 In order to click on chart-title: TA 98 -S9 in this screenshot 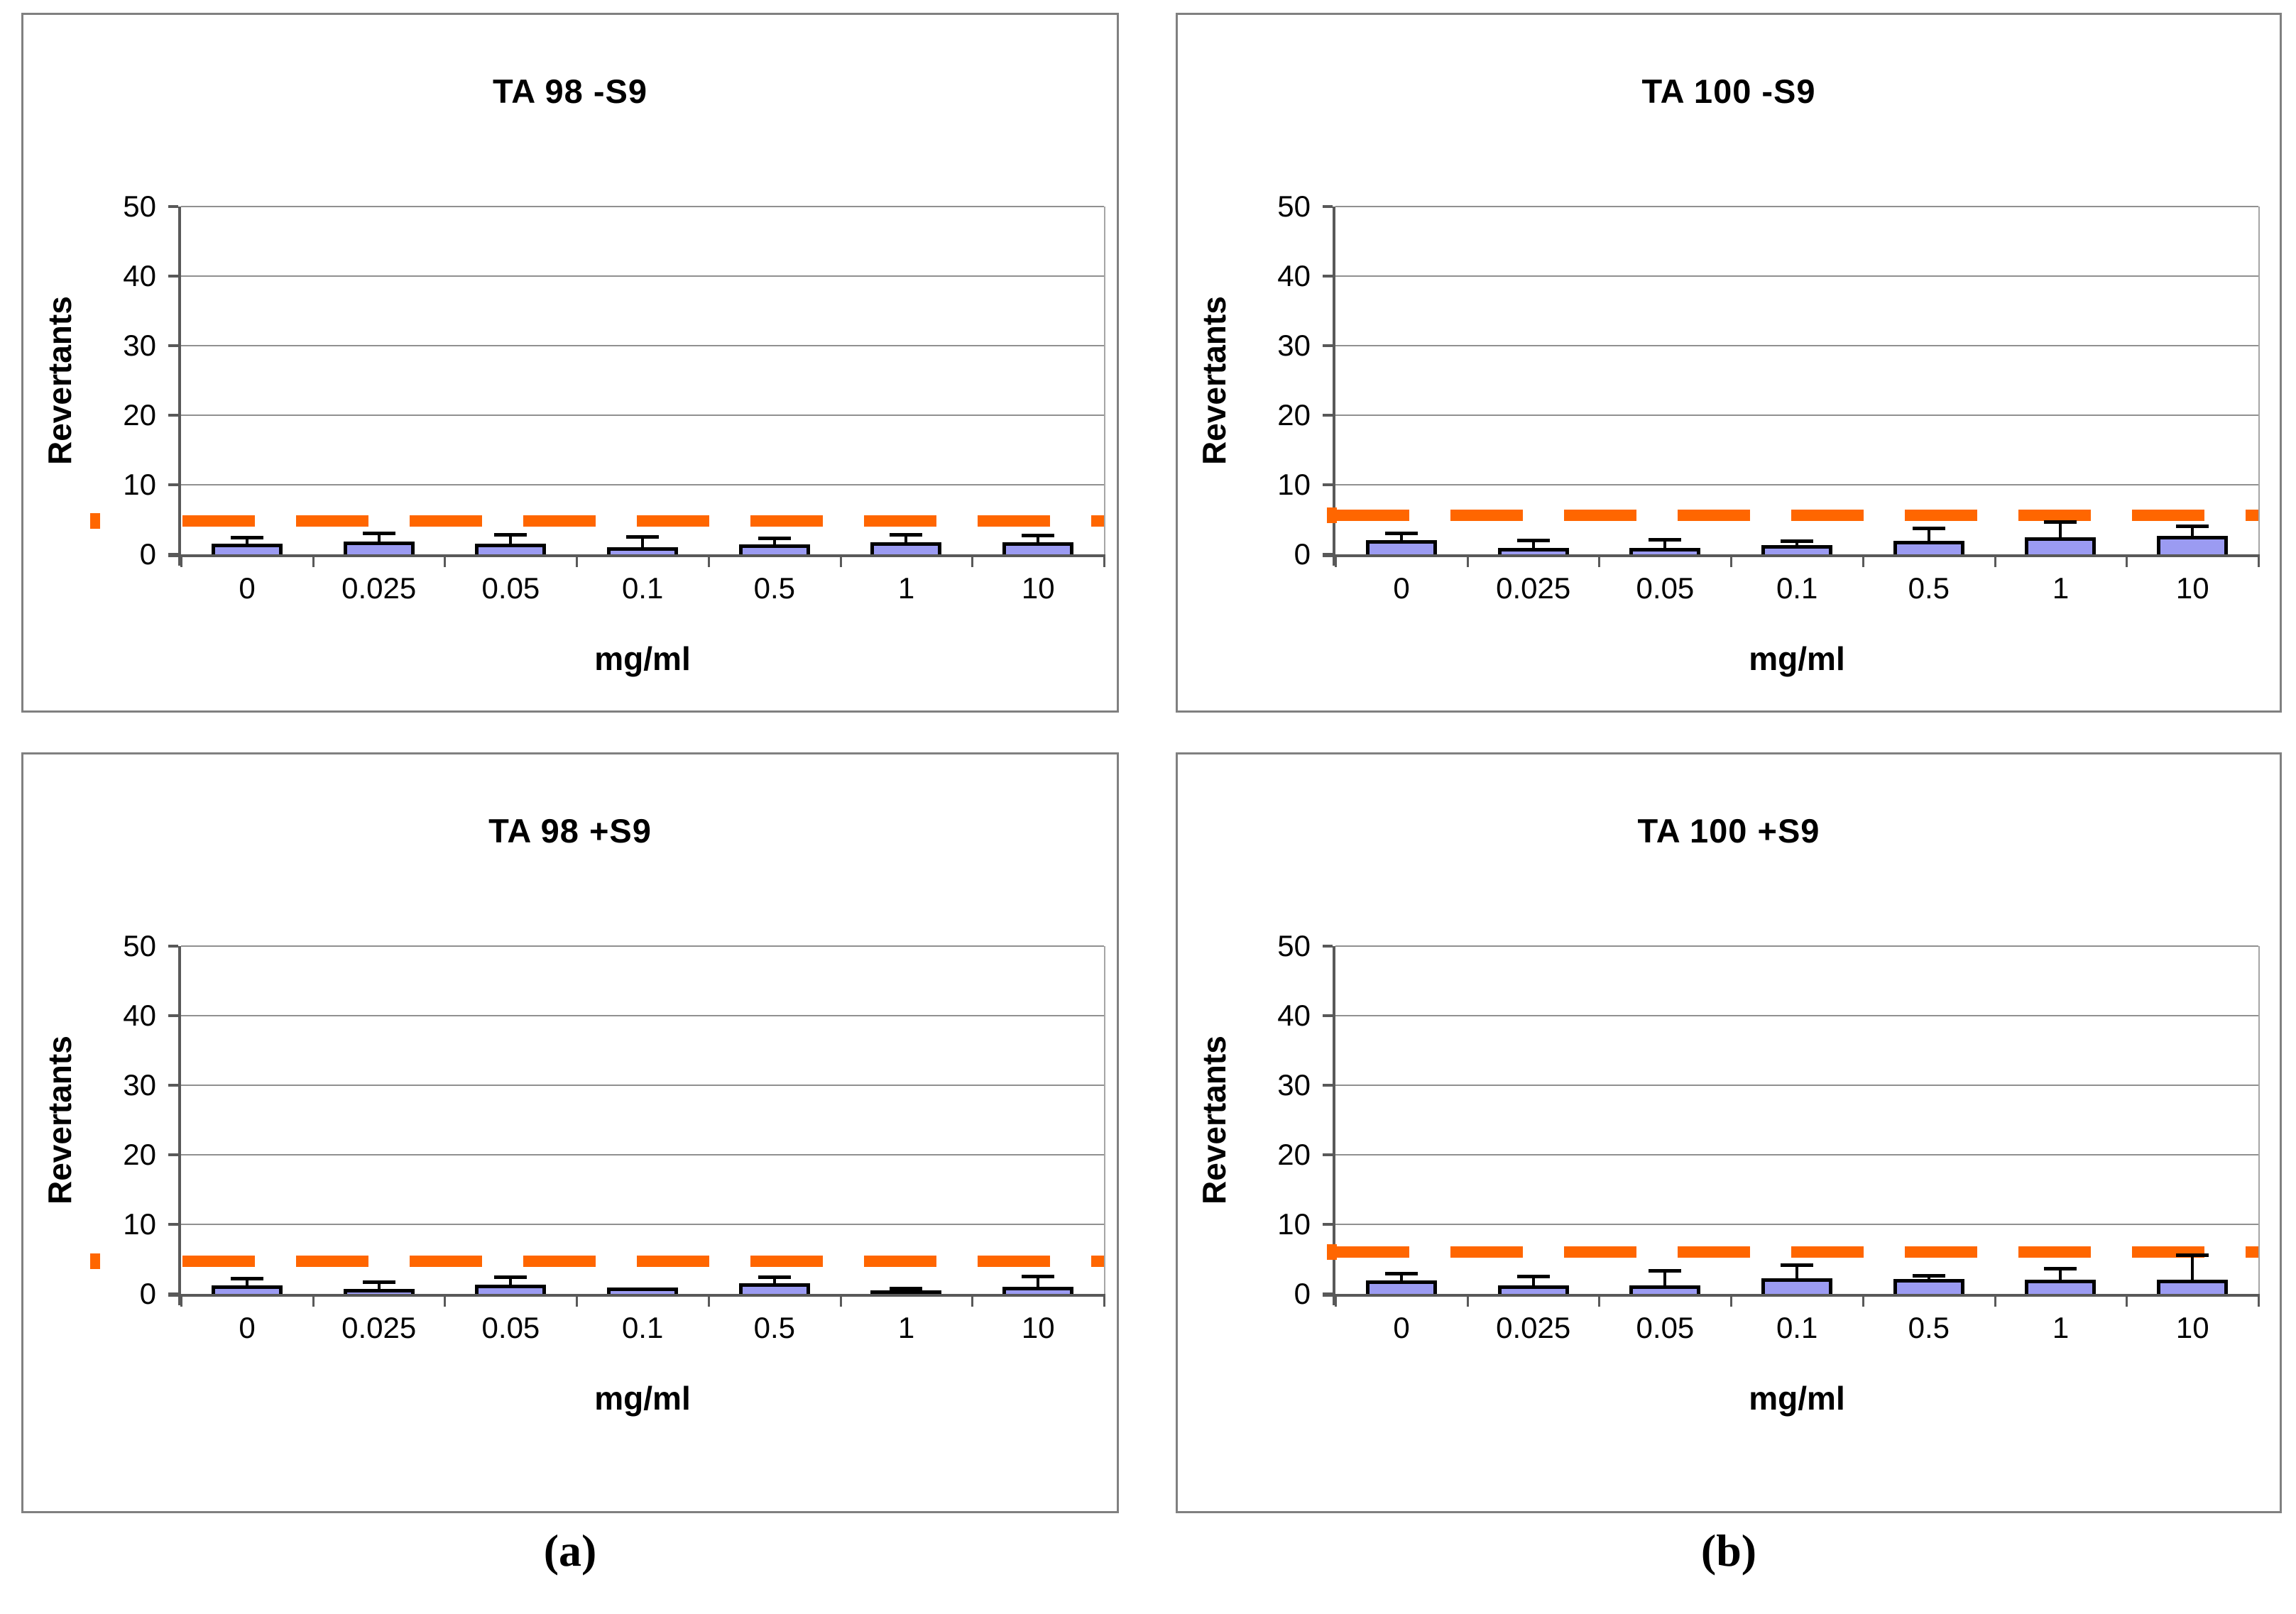, I will do `click(570, 91)`.